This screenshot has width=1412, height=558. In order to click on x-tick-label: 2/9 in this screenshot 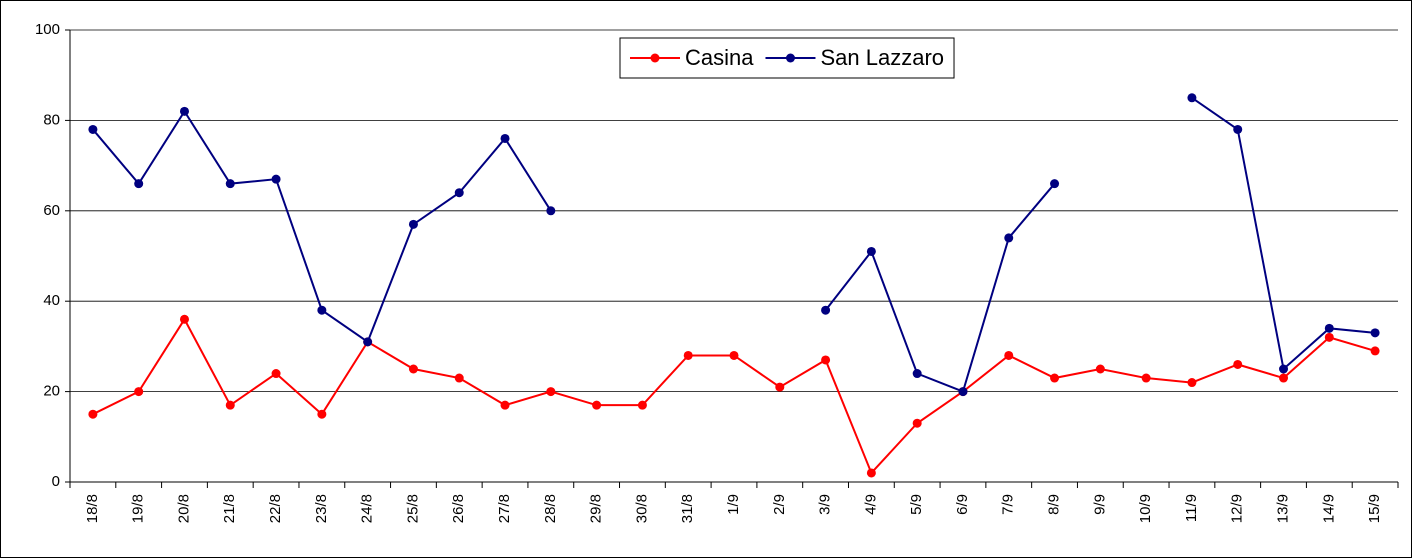, I will do `click(779, 504)`.